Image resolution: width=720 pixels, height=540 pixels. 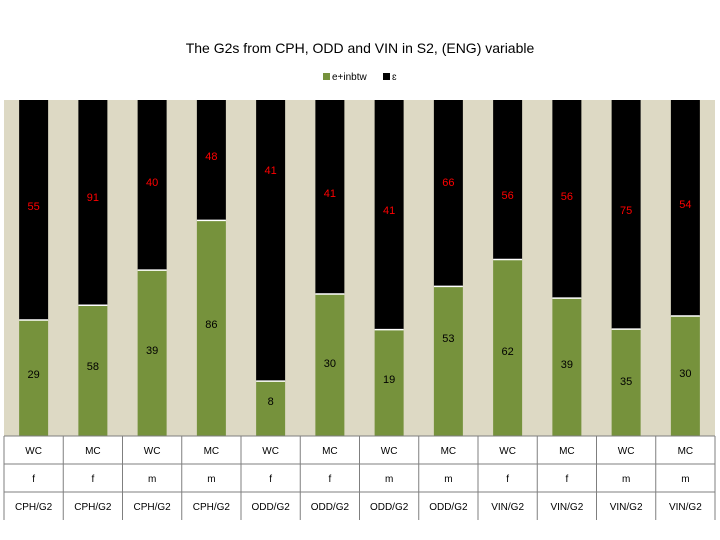 I want to click on legend: e+inbtw ɛ, so click(x=360, y=77).